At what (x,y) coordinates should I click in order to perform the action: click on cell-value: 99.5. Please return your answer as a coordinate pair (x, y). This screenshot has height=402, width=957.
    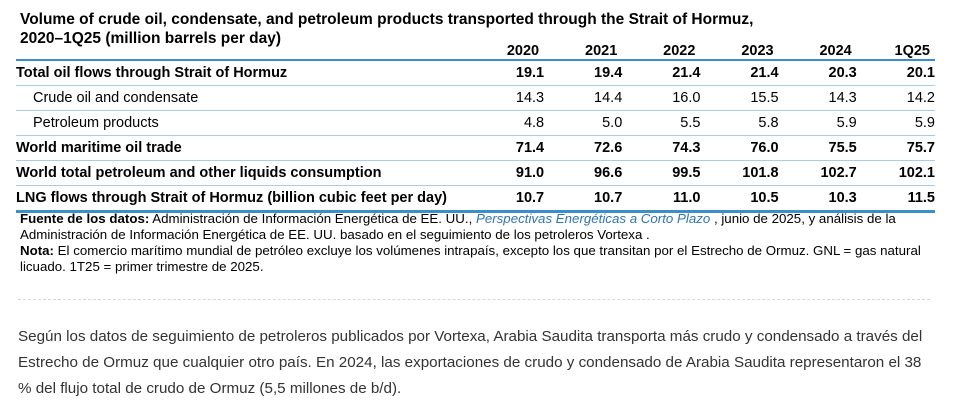
    Looking at the image, I should click on (686, 173).